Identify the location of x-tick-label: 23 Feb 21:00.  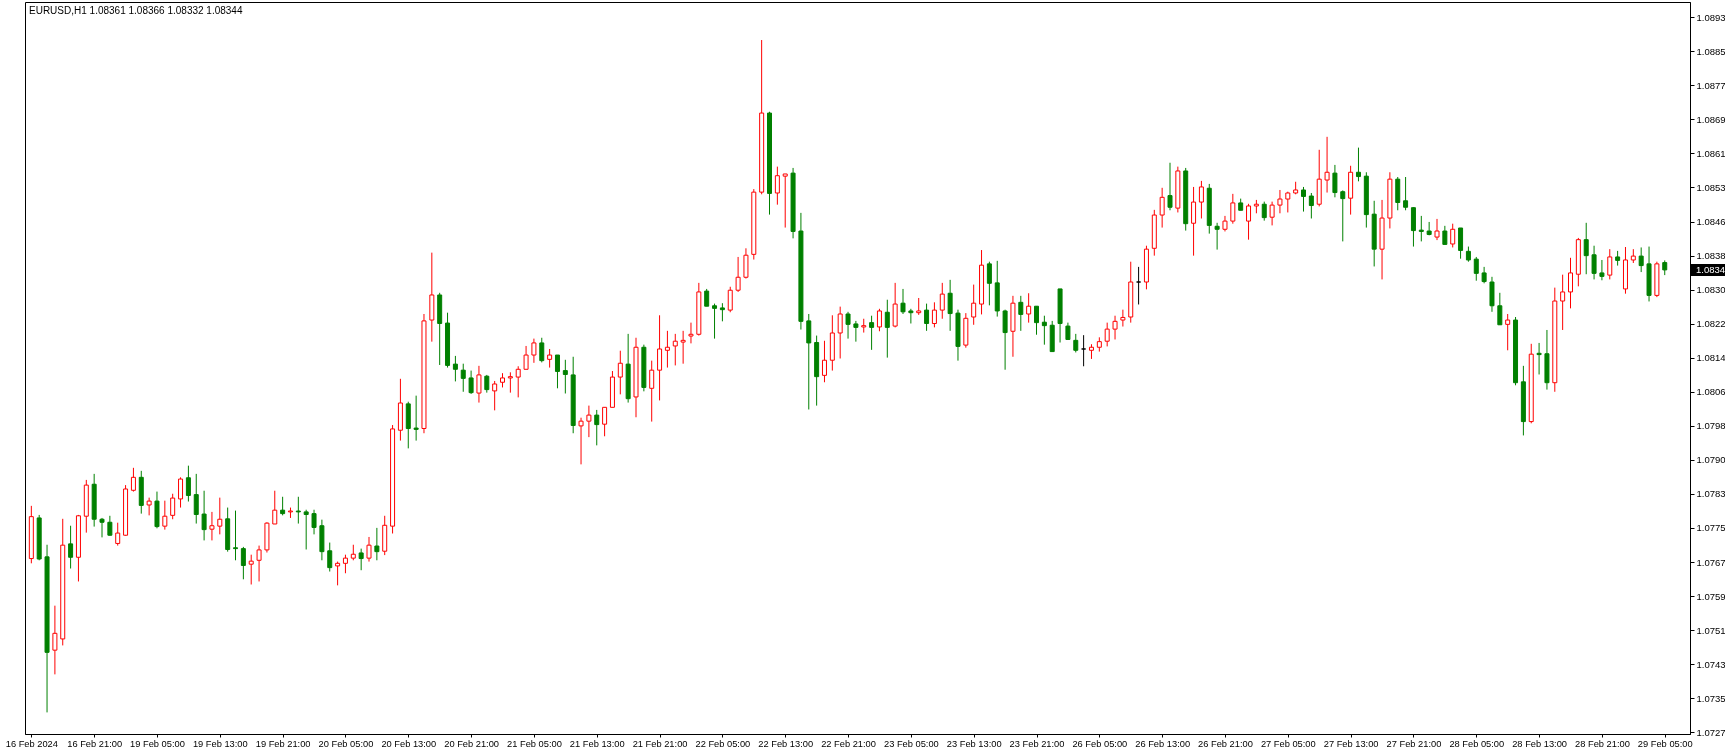
(1037, 743).